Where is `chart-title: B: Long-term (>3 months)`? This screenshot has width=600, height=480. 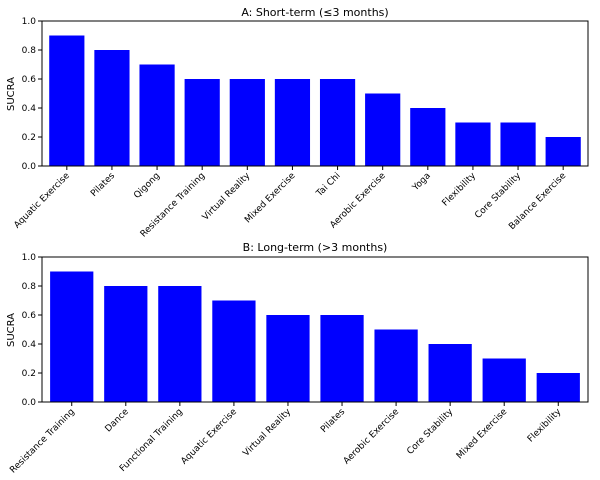 chart-title: B: Long-term (>3 months) is located at coordinates (315, 247).